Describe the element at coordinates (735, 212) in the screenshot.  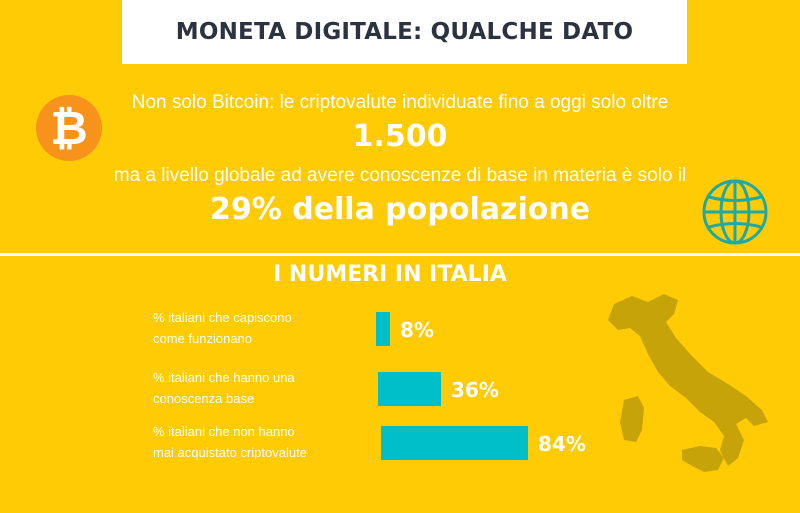
I see `globe-icon` at that location.